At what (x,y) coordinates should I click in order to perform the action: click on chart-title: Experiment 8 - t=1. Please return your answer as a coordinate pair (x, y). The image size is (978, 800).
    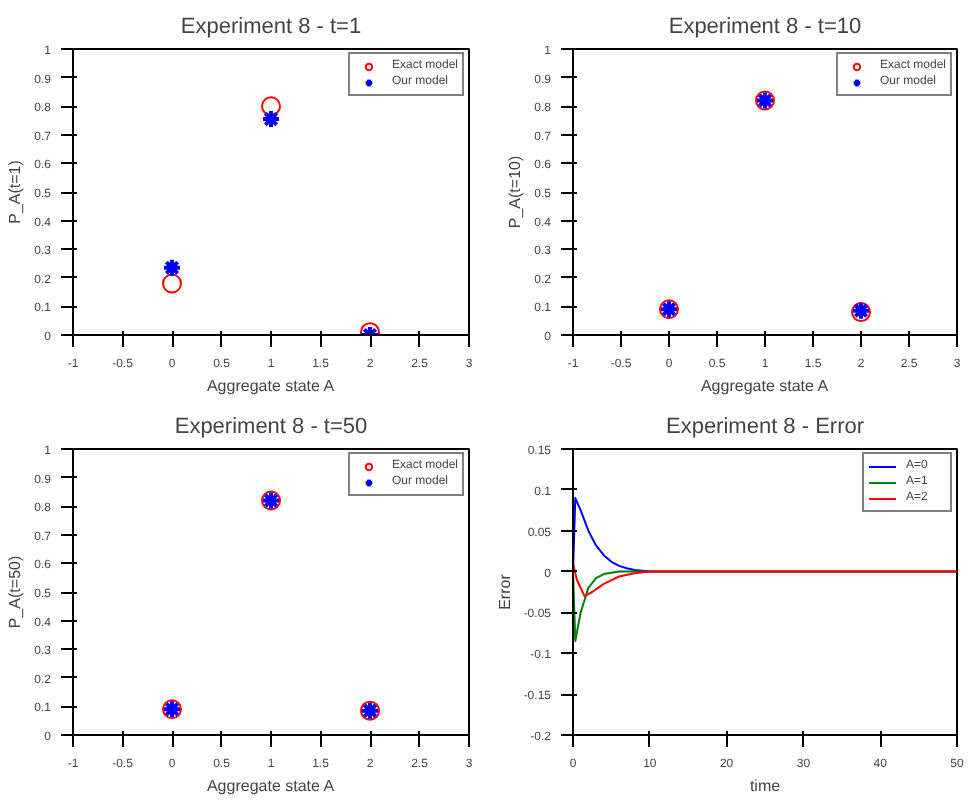
    Looking at the image, I should click on (271, 27).